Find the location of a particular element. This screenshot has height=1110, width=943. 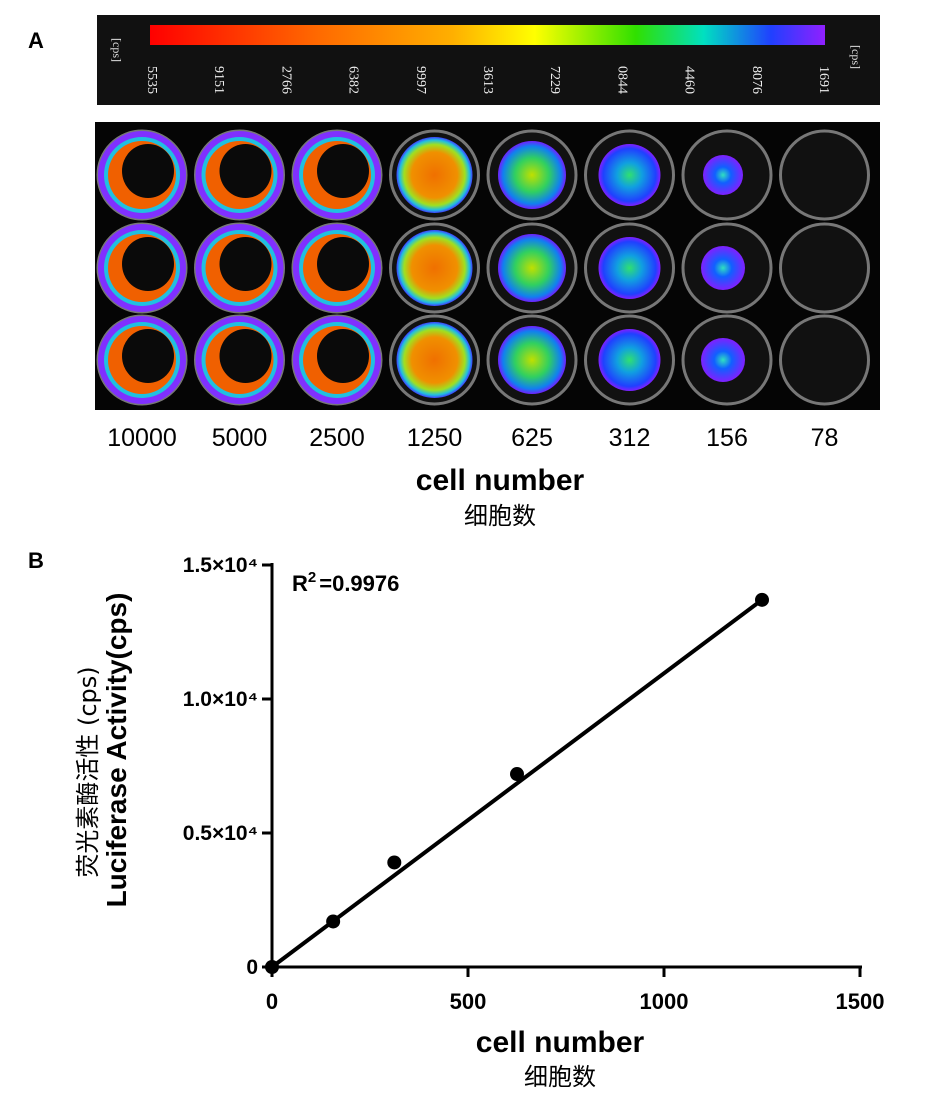

annotation-part: 2 is located at coordinates (312, 577).